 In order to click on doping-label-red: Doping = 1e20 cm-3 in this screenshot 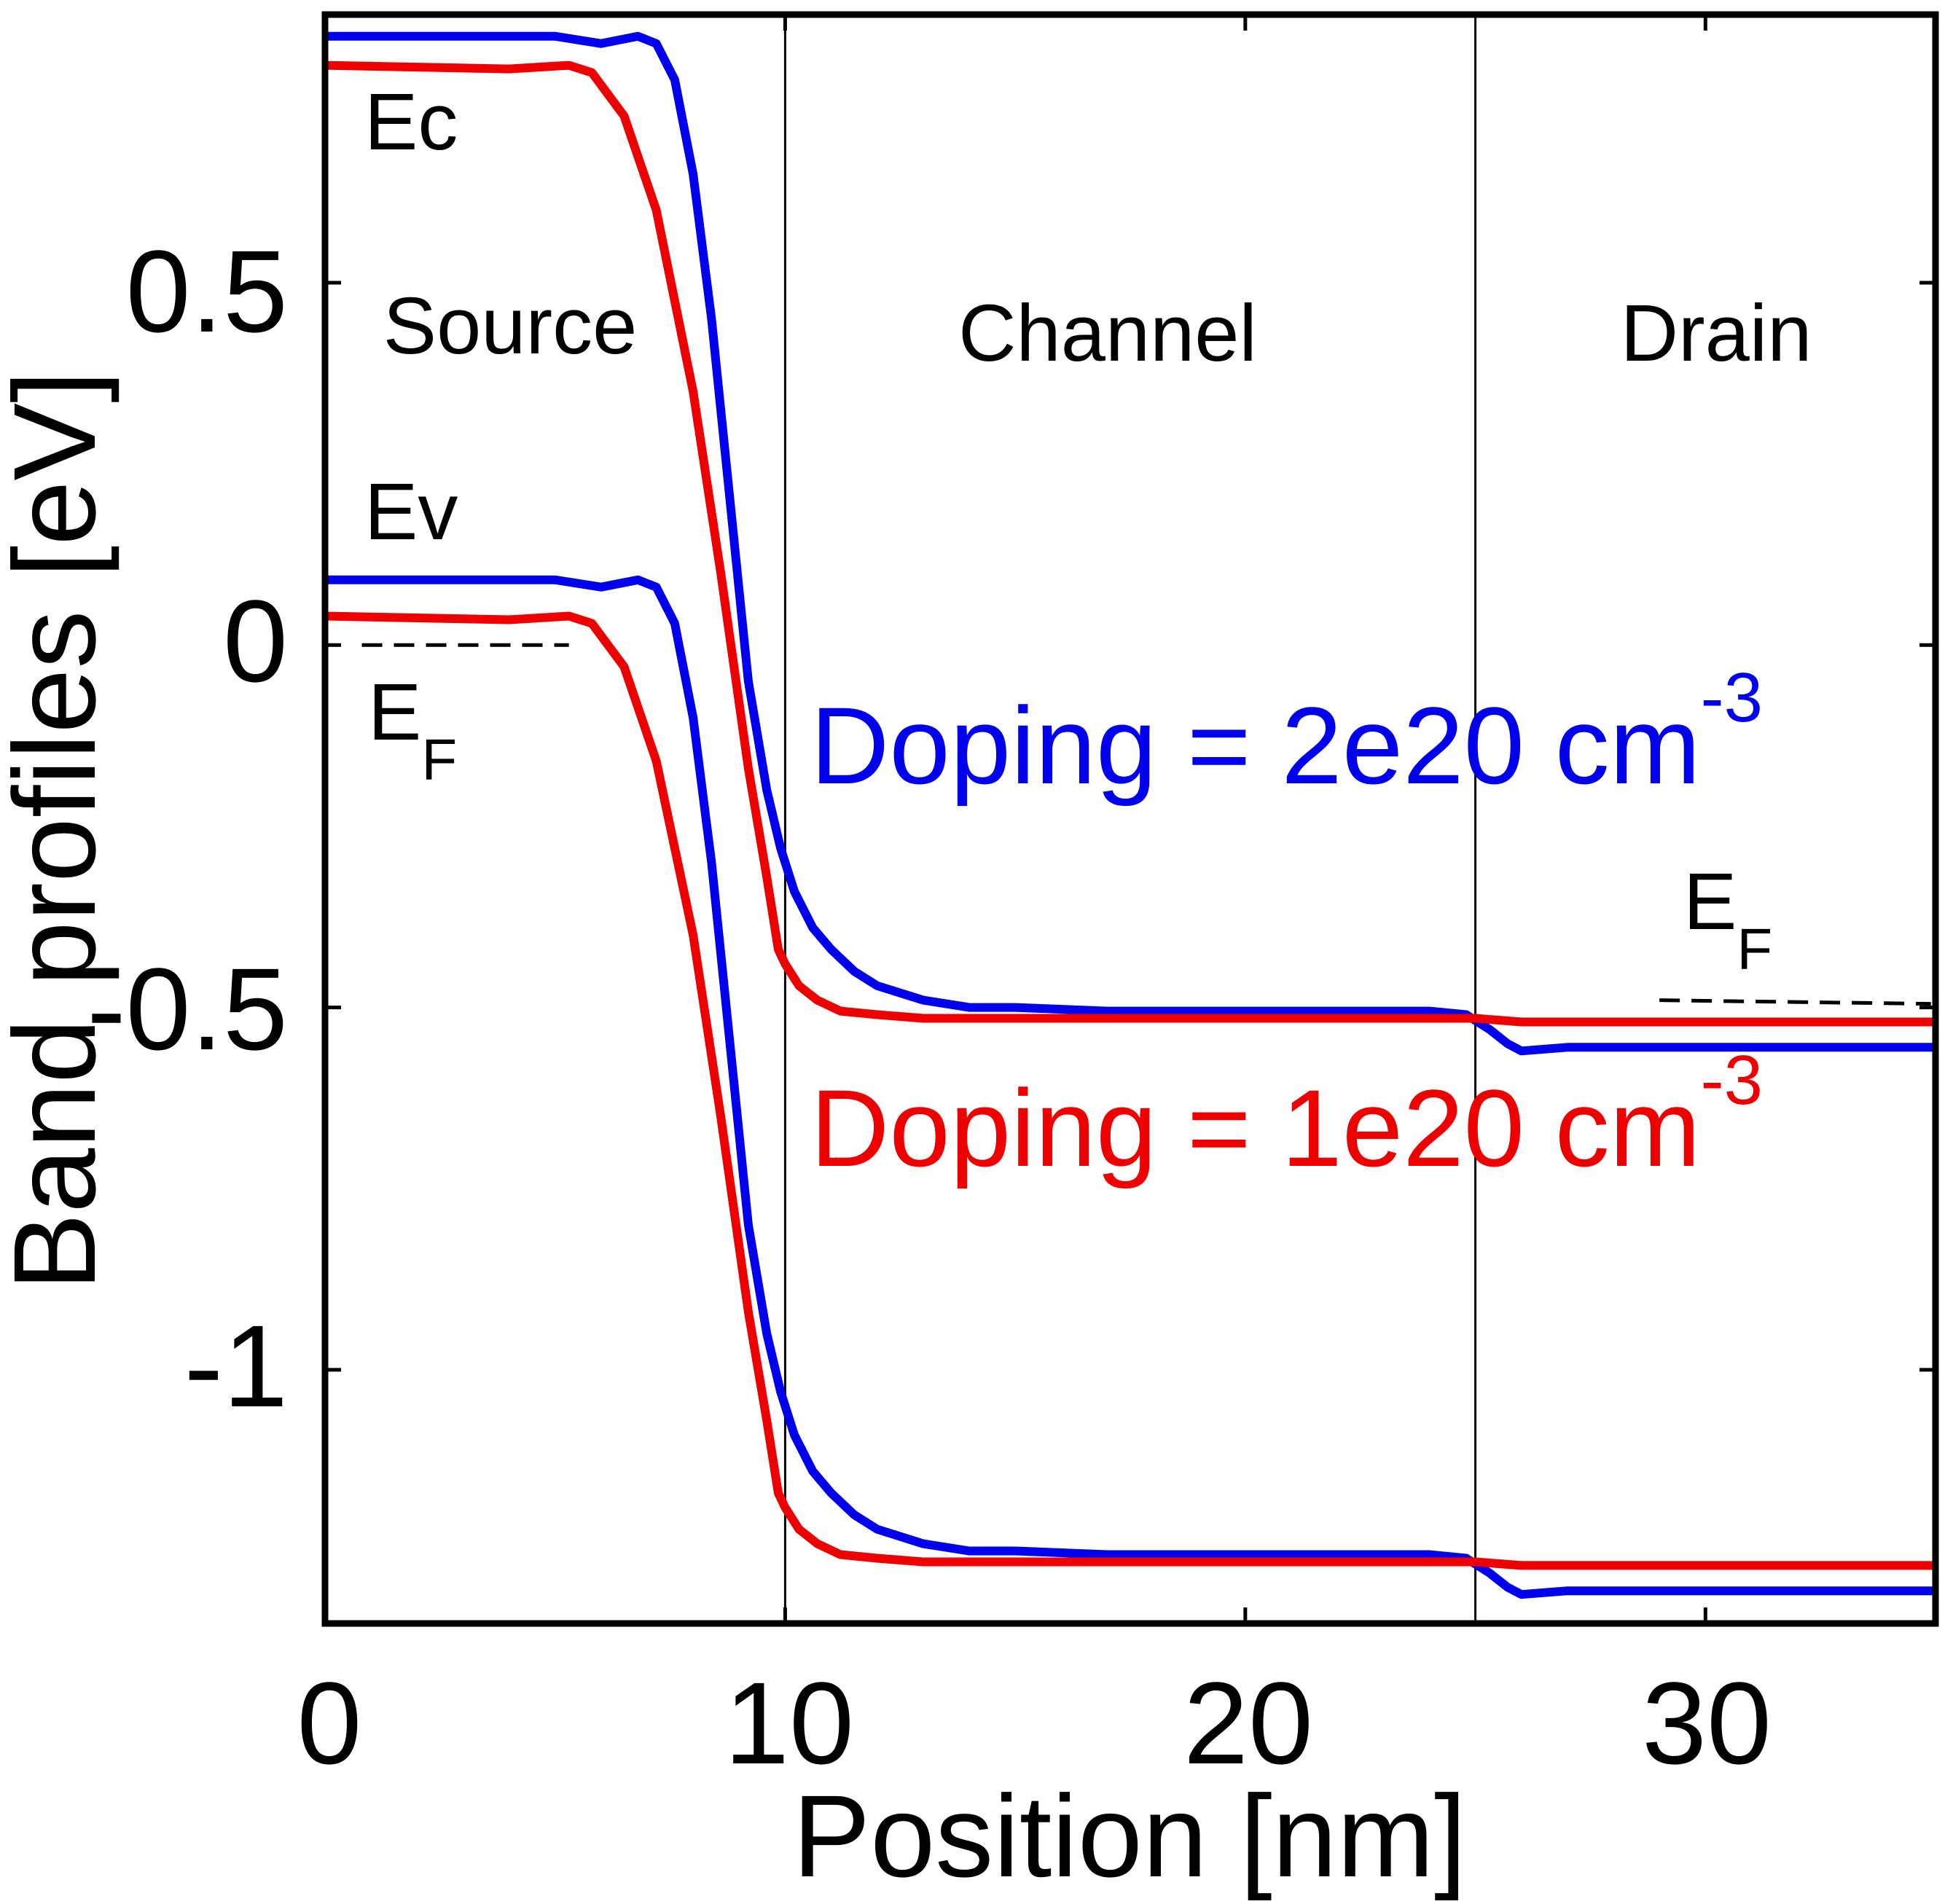, I will do `click(1287, 1115)`.